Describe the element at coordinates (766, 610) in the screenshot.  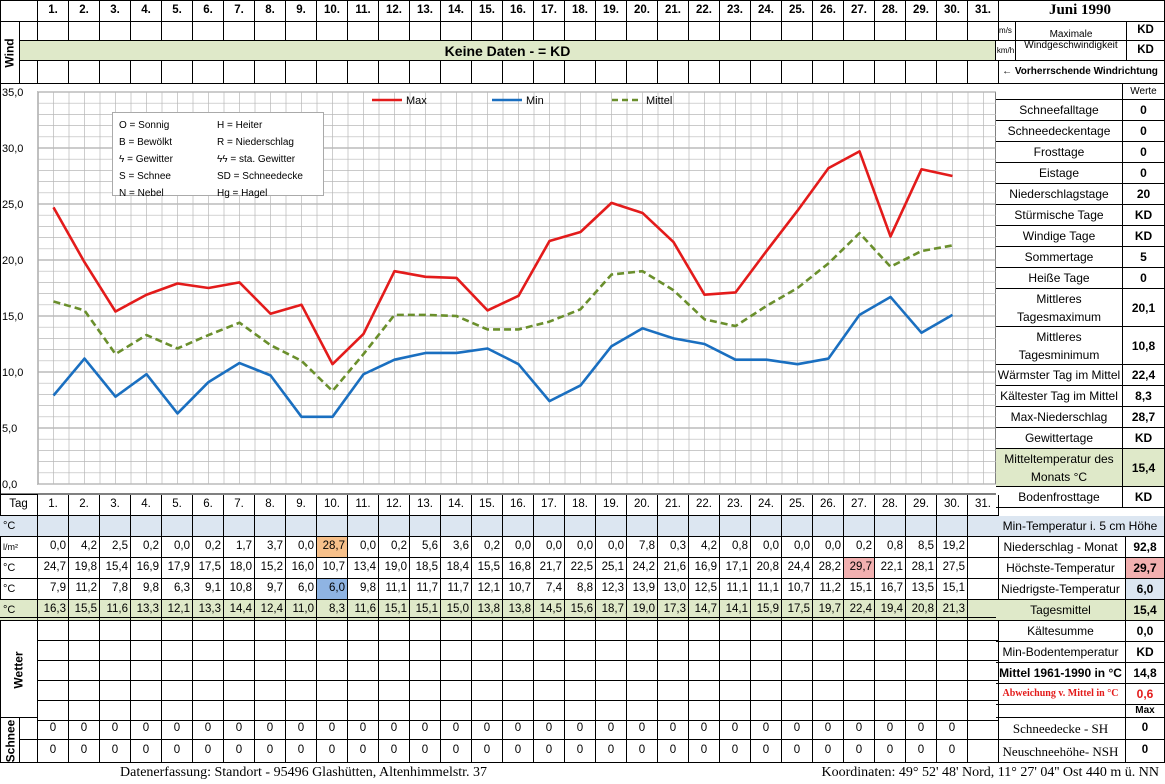
I see `table-value: 15,9` at that location.